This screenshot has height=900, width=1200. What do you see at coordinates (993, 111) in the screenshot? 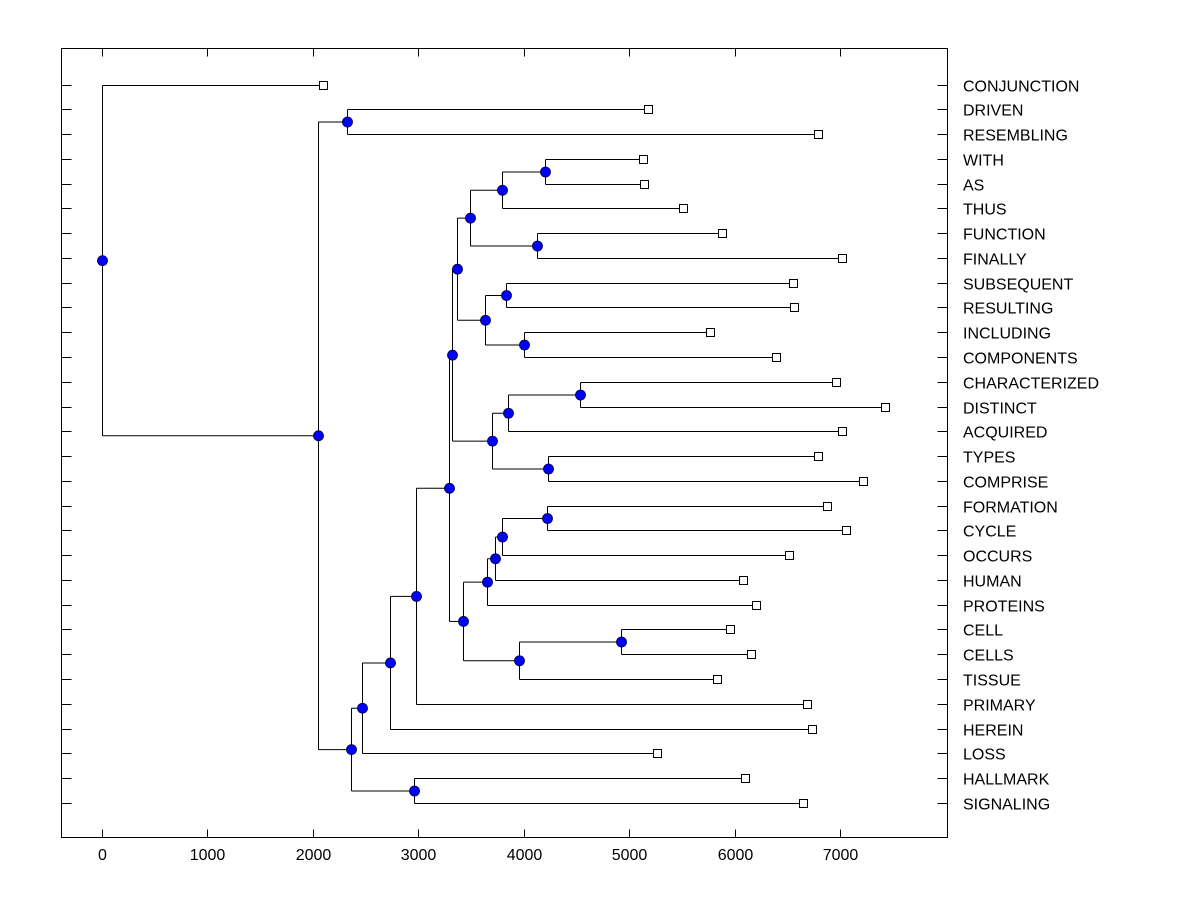
I see `leaf-label: DRIVEN` at bounding box center [993, 111].